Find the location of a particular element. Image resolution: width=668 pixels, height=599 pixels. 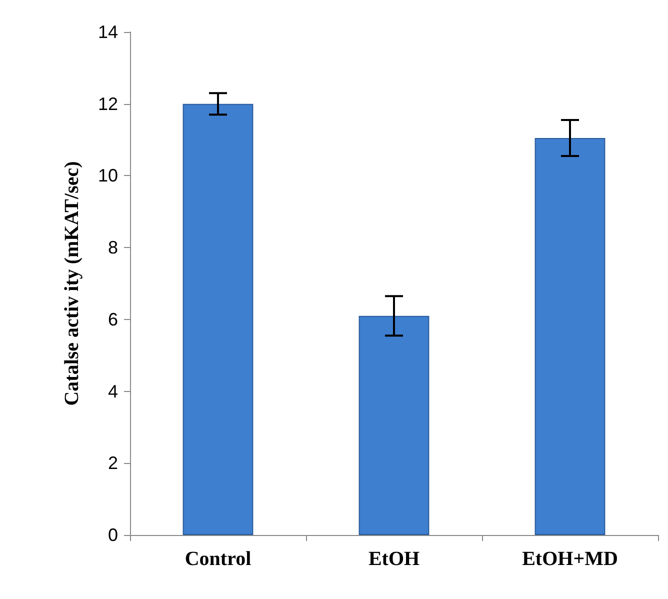

y-tick-label: 14 is located at coordinates (108, 32).